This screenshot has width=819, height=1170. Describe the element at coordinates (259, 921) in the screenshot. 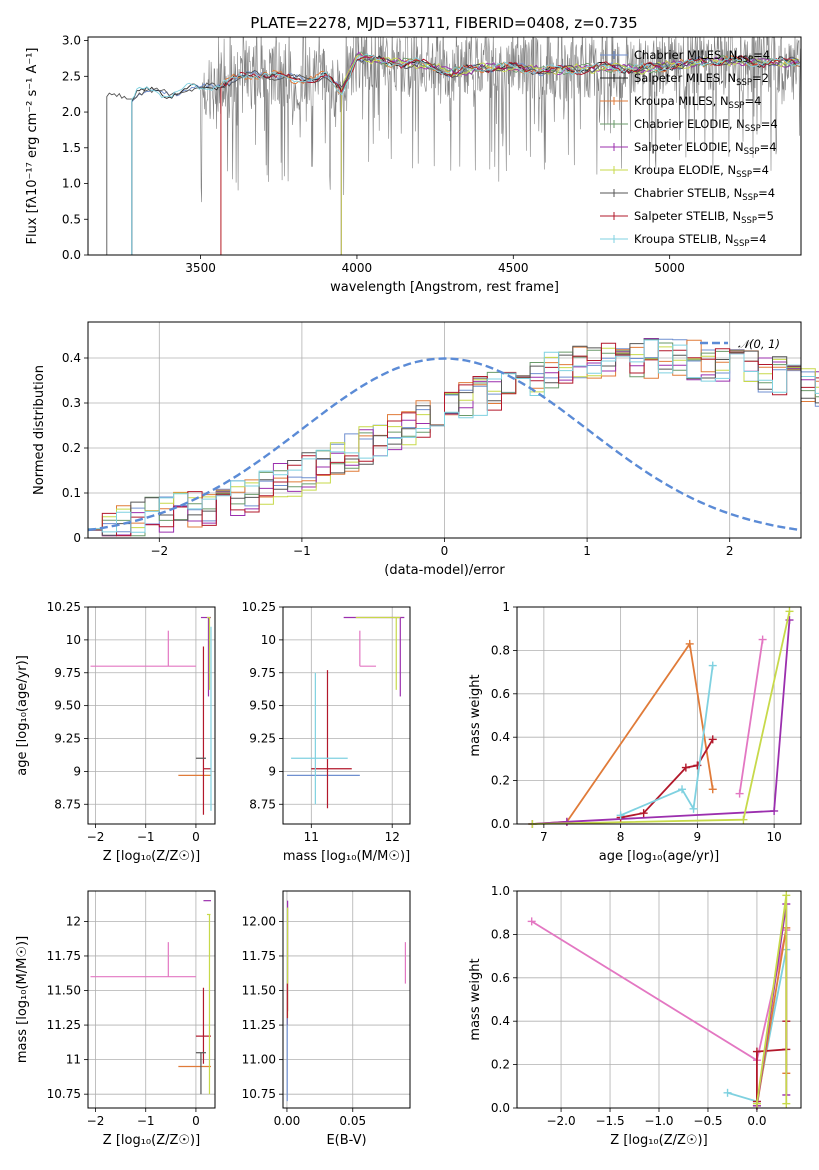

I see `y-tick-label: 12.00` at that location.